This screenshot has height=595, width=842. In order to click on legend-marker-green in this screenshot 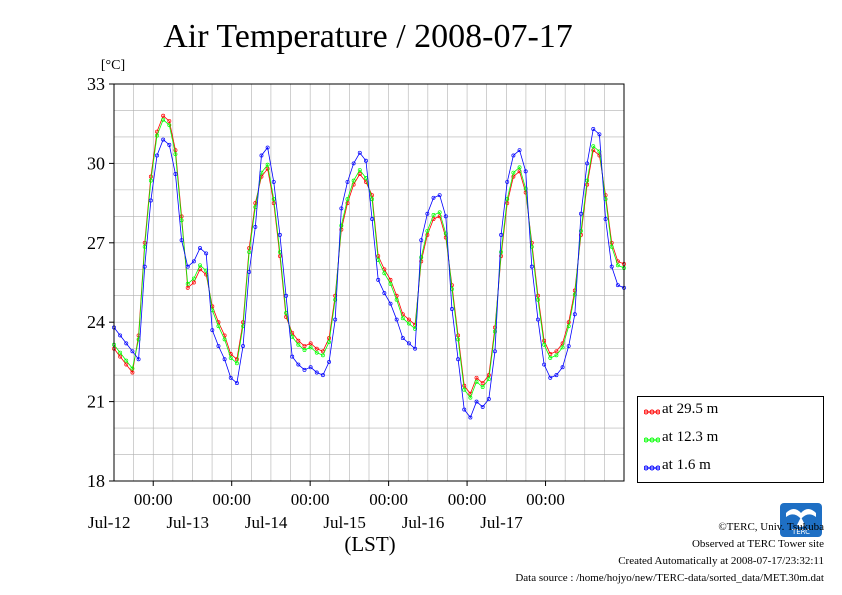, I will do `click(652, 440)`.